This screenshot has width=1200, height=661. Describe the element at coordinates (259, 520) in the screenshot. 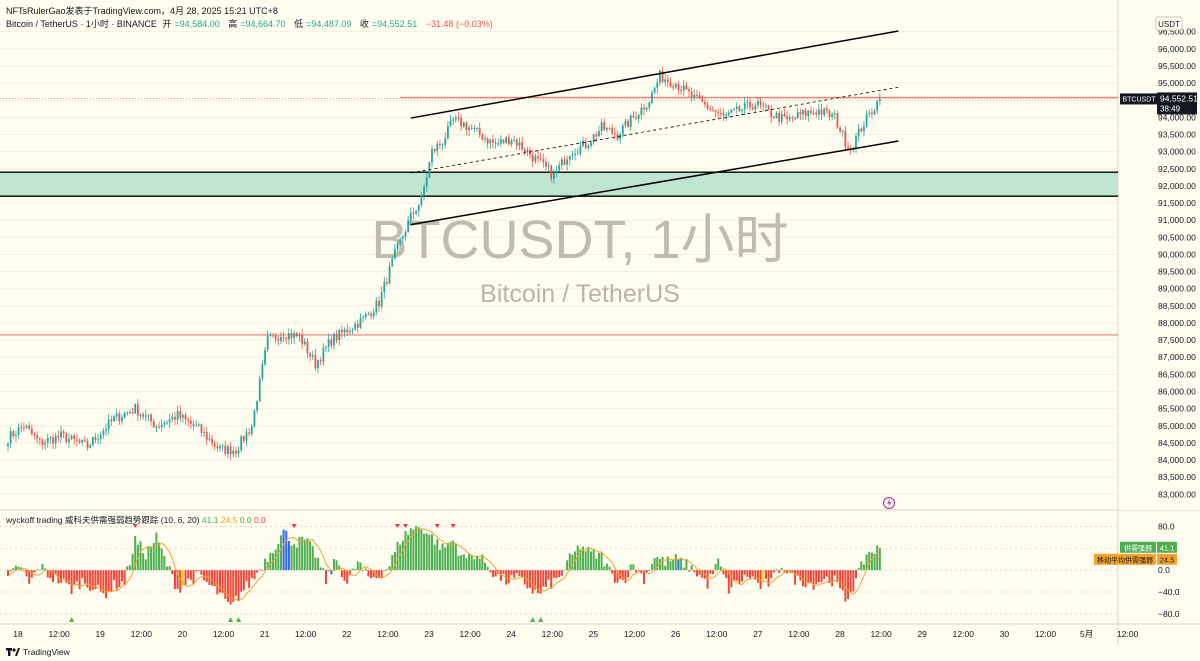

I see `indicator-value-4: 0.0` at that location.